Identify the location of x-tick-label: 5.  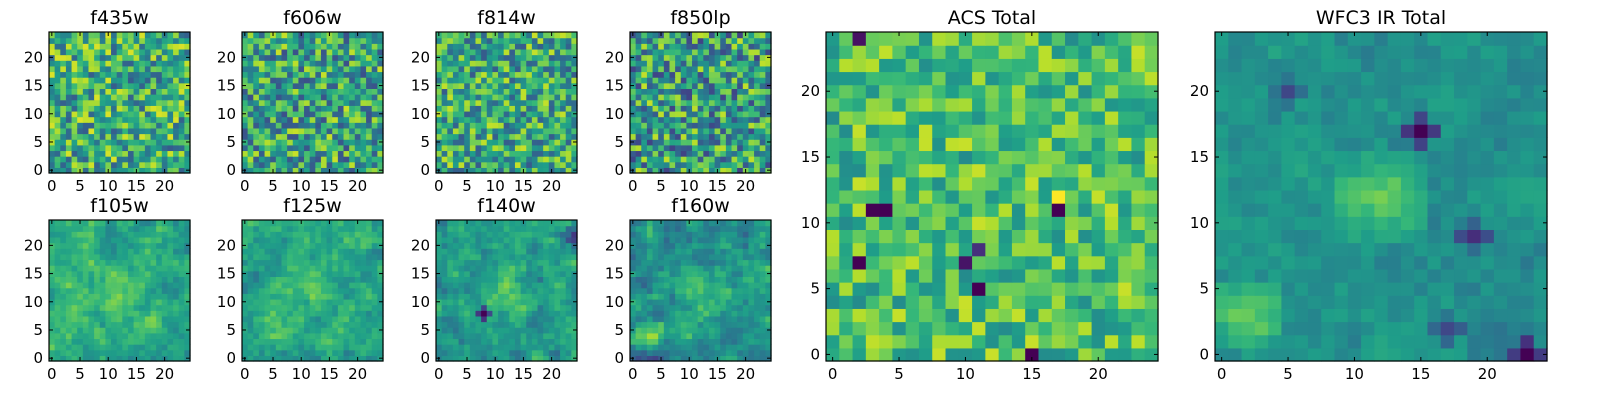
(80, 186).